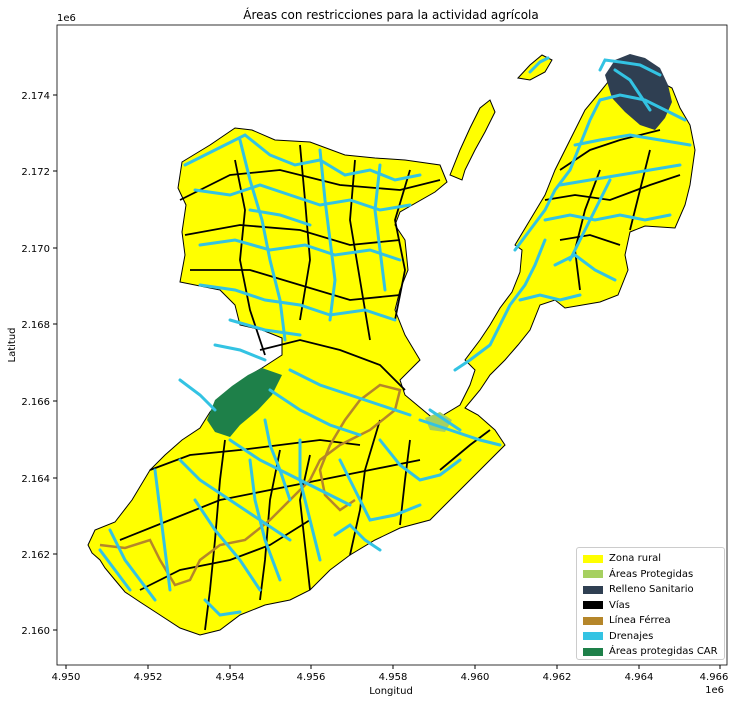  Describe the element at coordinates (35, 402) in the screenshot. I see `y-tick-label: 2.166` at that location.